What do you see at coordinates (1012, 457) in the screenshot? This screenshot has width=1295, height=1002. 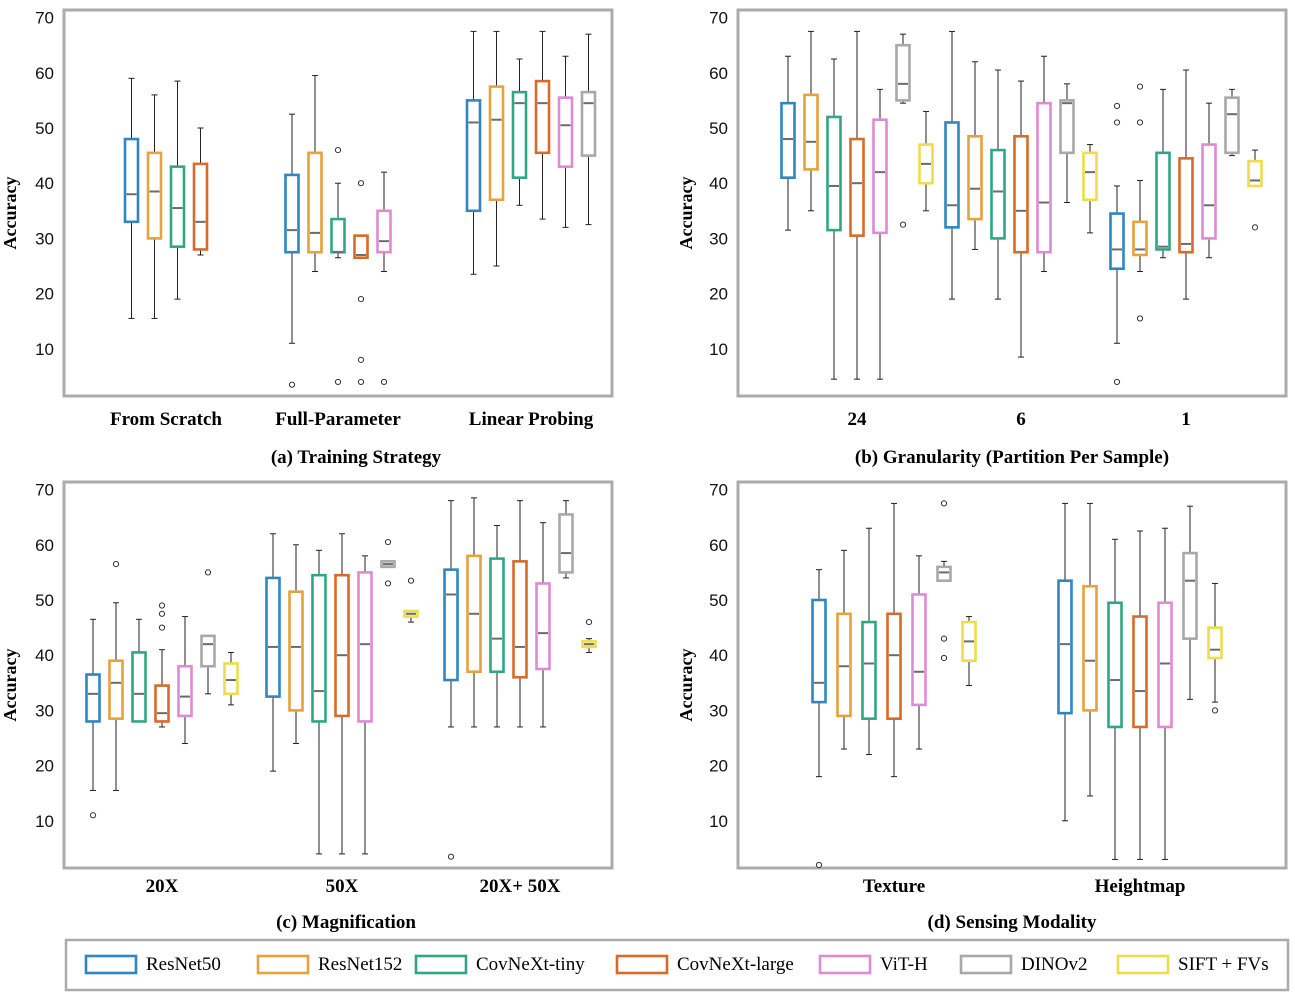 I see `panel-caption: (b) Granularity (Partition Per Sample)` at bounding box center [1012, 457].